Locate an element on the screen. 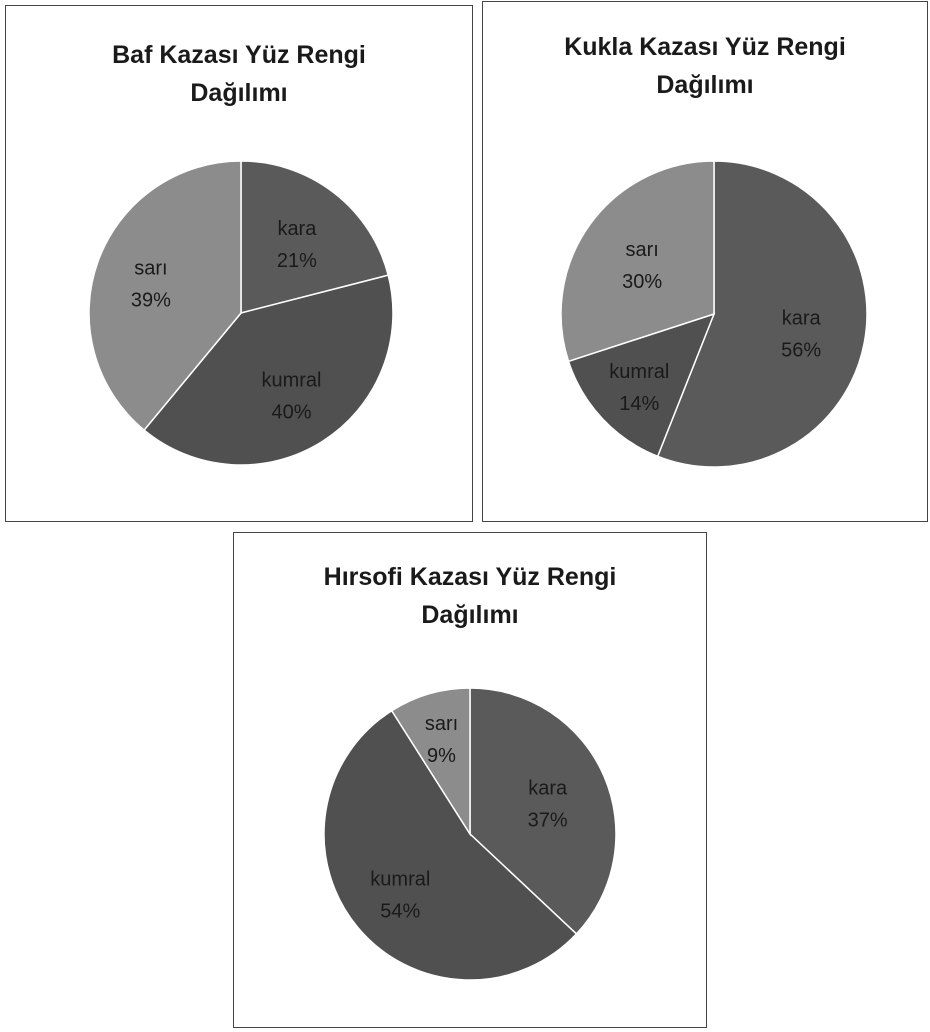 The width and height of the screenshot is (930, 1032). slice-percent-label: 30% is located at coordinates (642, 282).